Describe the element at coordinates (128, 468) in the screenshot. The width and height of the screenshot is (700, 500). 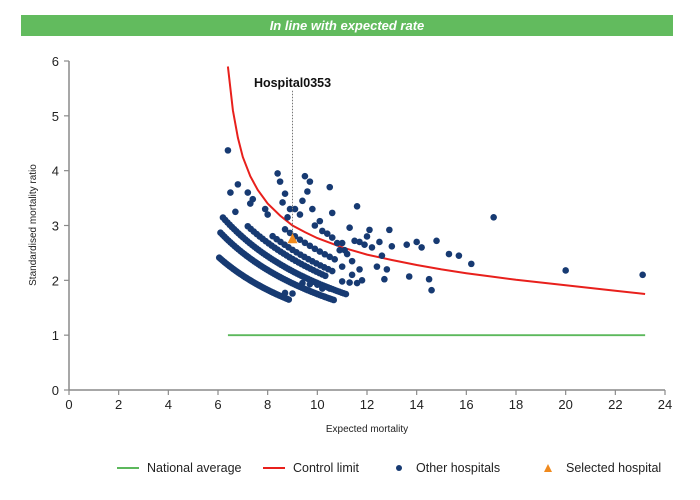
I see `legend-line-swatch` at that location.